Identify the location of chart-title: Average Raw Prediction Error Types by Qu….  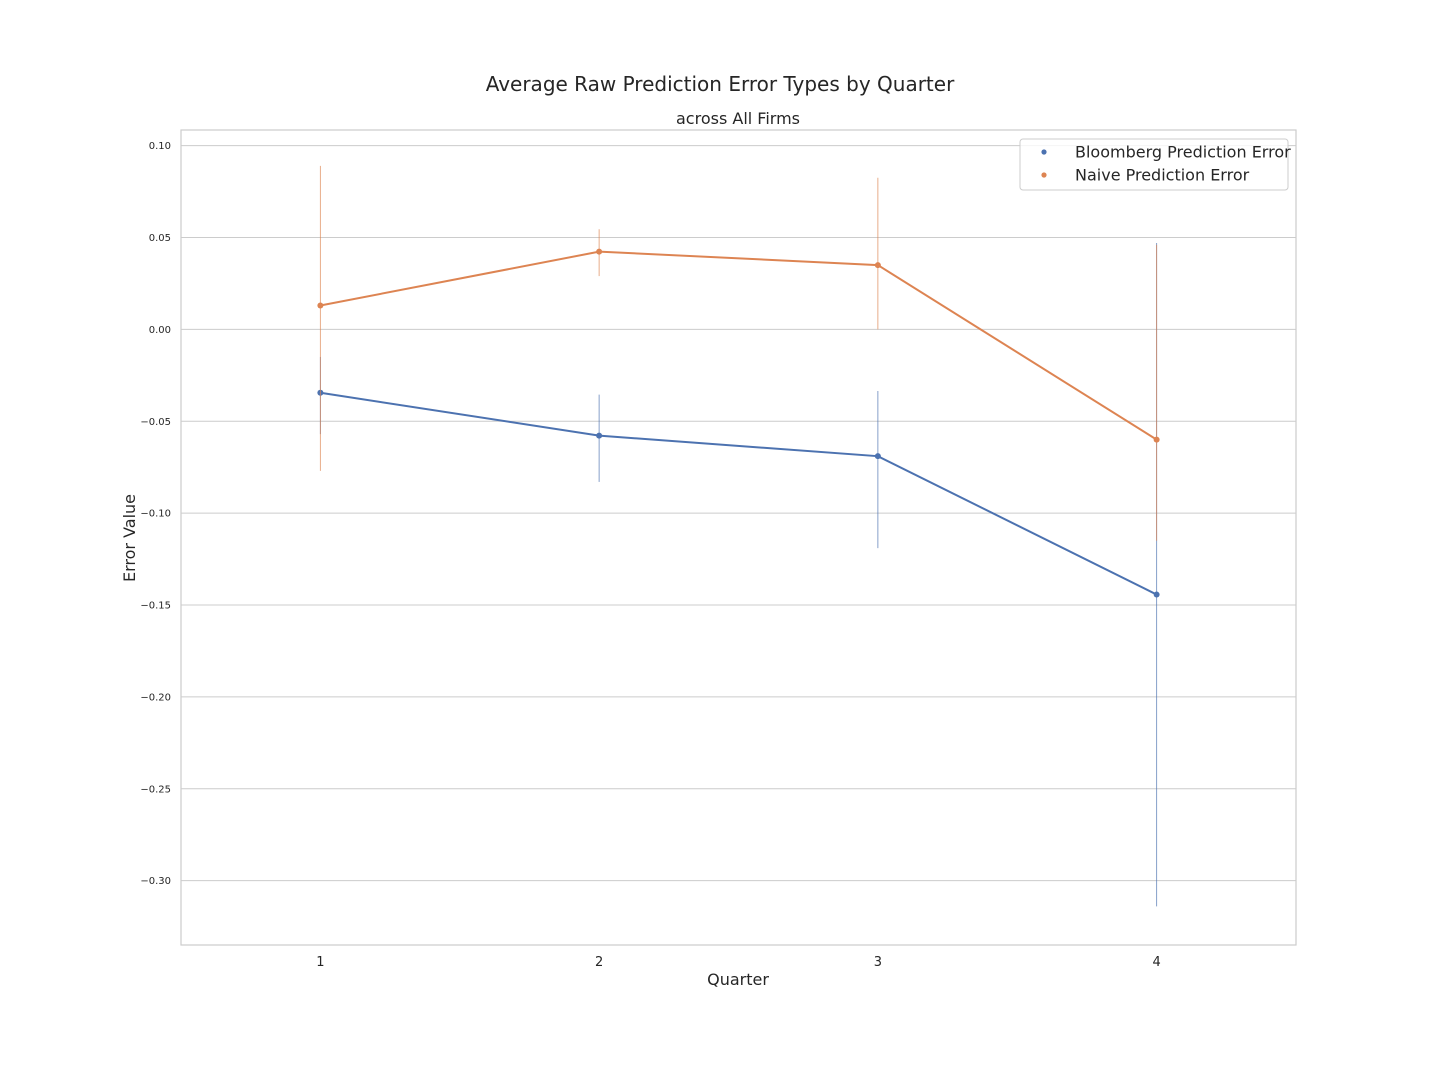
(720, 84).